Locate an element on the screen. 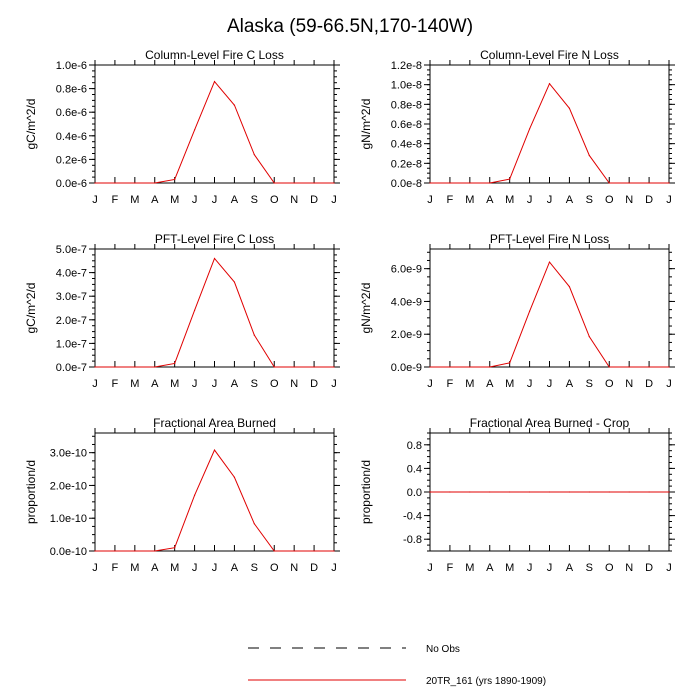 The image size is (700, 700). chart-title: Fractional Area Burned - Crop is located at coordinates (550, 423).